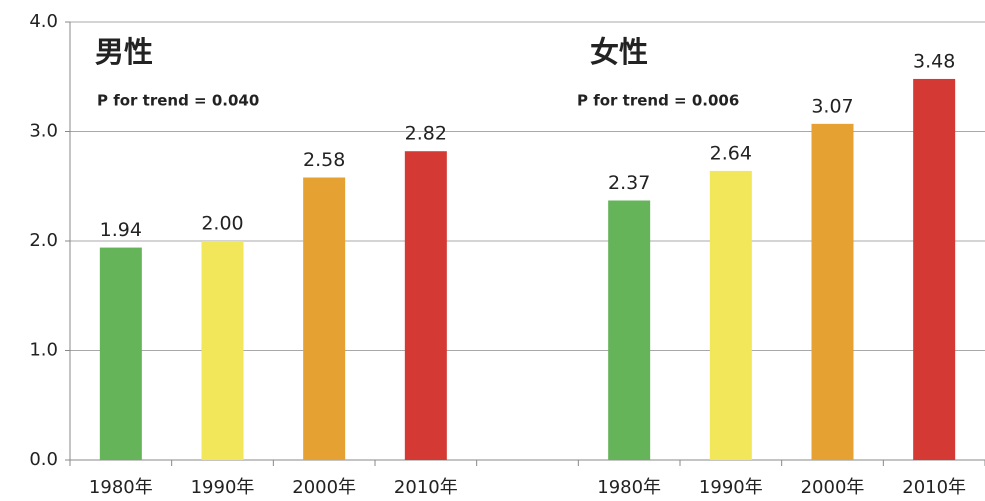  Describe the element at coordinates (222, 224) in the screenshot. I see `data-label: 2.00` at that location.